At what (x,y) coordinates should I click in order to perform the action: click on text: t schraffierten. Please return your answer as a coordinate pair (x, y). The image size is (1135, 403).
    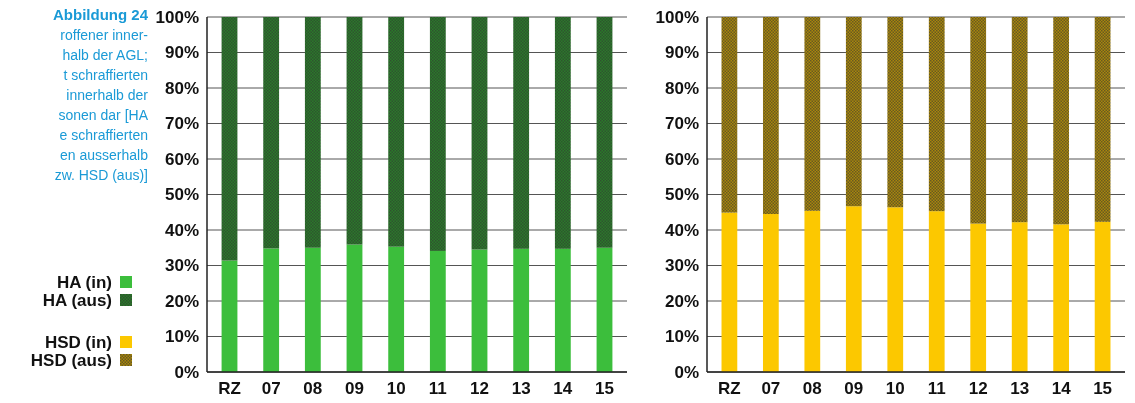
    Looking at the image, I should click on (105, 75).